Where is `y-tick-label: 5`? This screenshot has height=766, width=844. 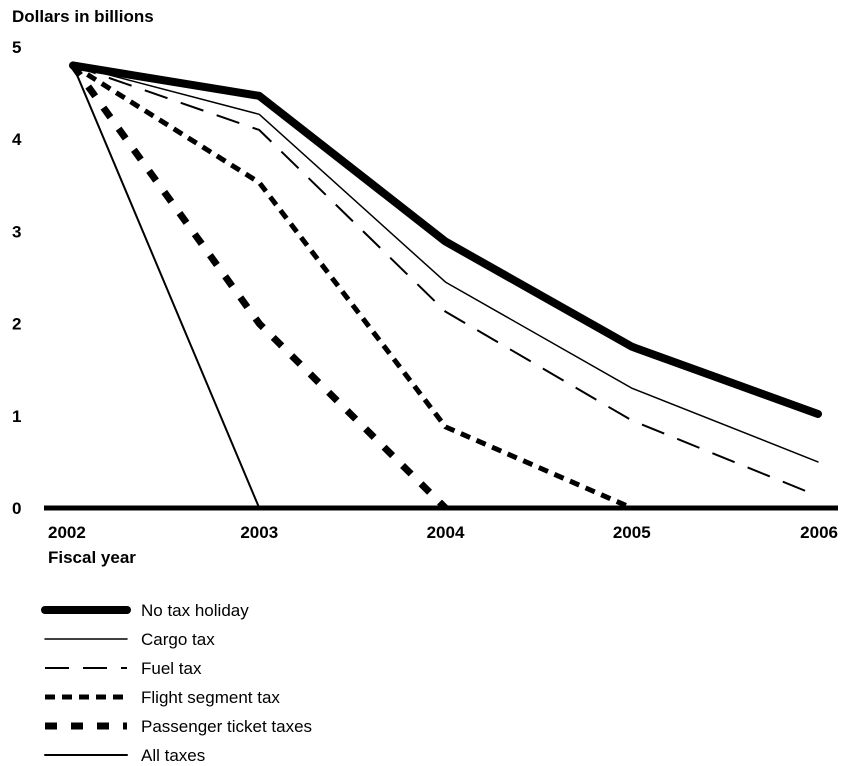
y-tick-label: 5 is located at coordinates (16, 47).